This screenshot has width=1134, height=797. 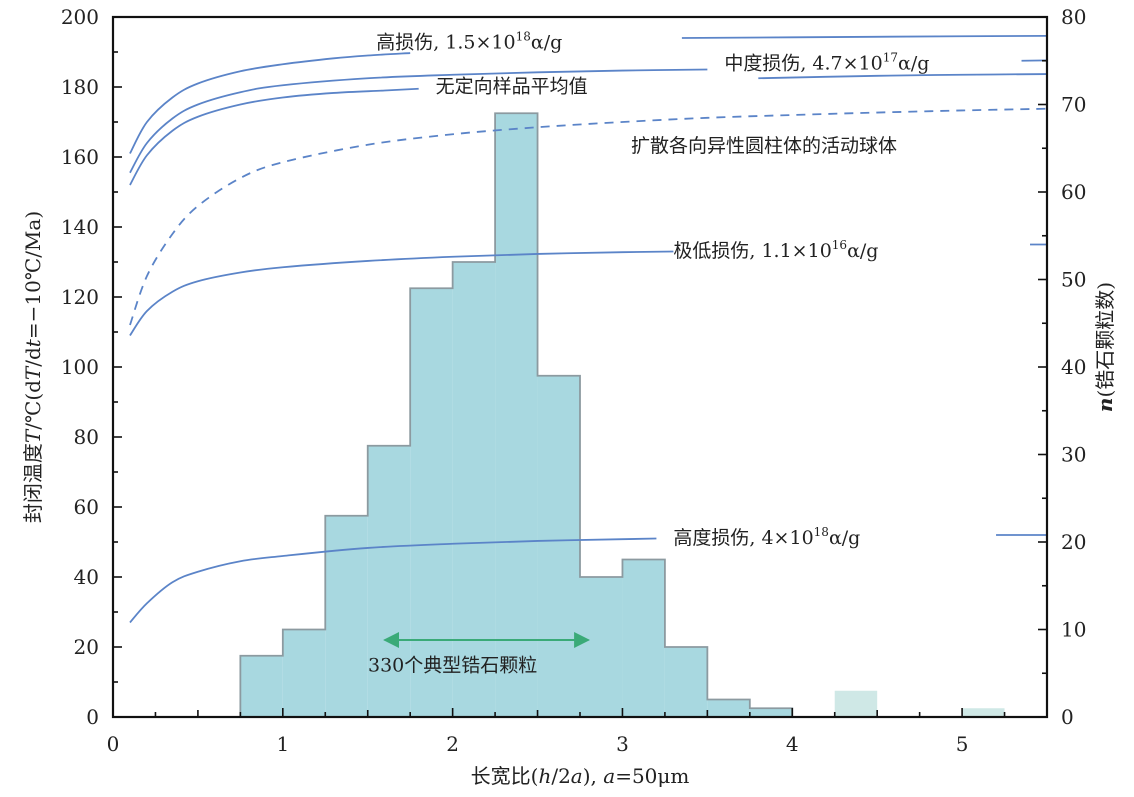 I want to click on y-right-tick-label: 60, so click(x=1073, y=192).